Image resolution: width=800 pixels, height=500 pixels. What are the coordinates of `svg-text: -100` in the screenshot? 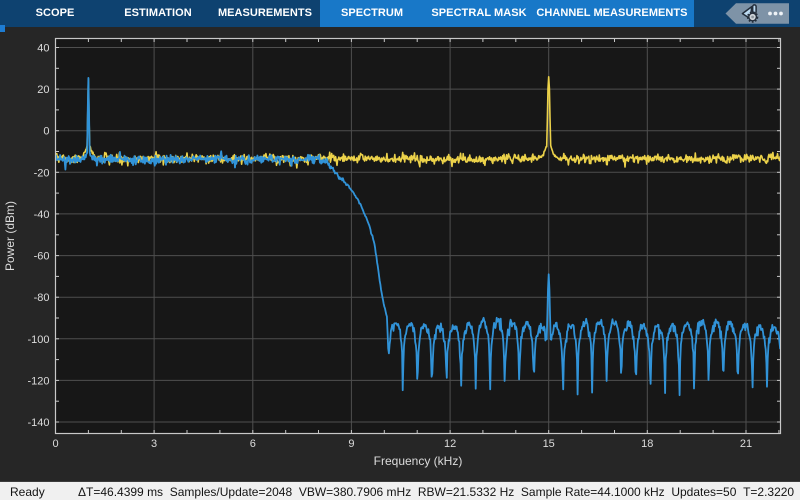 It's located at (38, 340).